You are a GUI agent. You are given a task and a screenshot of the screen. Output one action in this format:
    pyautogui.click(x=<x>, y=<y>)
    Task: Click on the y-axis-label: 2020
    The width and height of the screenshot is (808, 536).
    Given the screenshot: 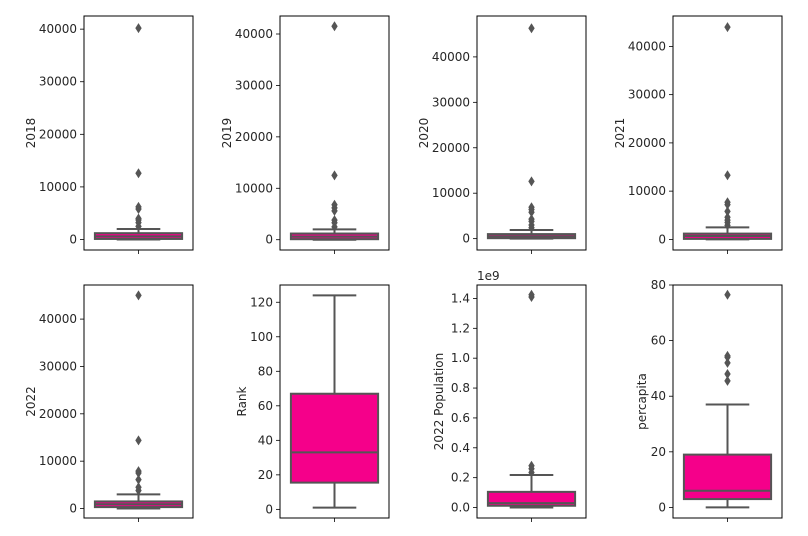 What is the action you would take?
    pyautogui.click(x=424, y=133)
    